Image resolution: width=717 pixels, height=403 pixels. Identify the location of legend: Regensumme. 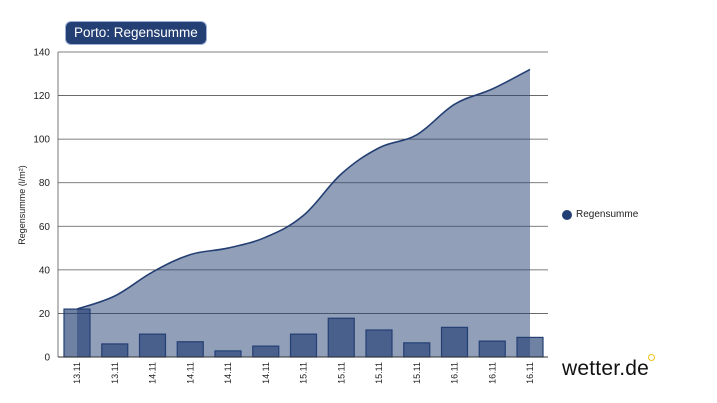
(600, 214).